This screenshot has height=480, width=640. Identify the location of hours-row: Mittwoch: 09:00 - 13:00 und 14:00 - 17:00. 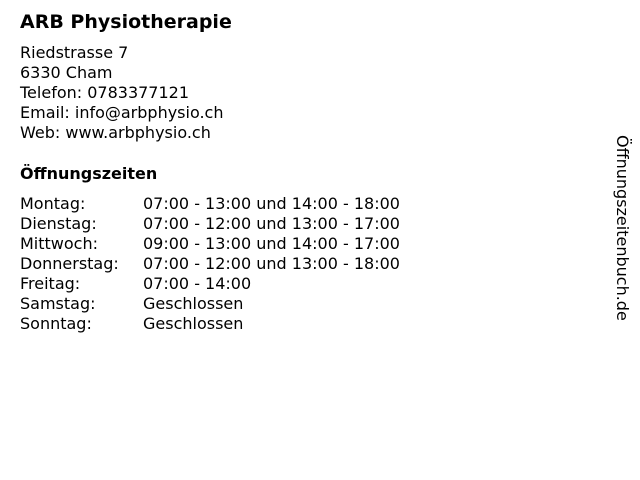
(210, 244).